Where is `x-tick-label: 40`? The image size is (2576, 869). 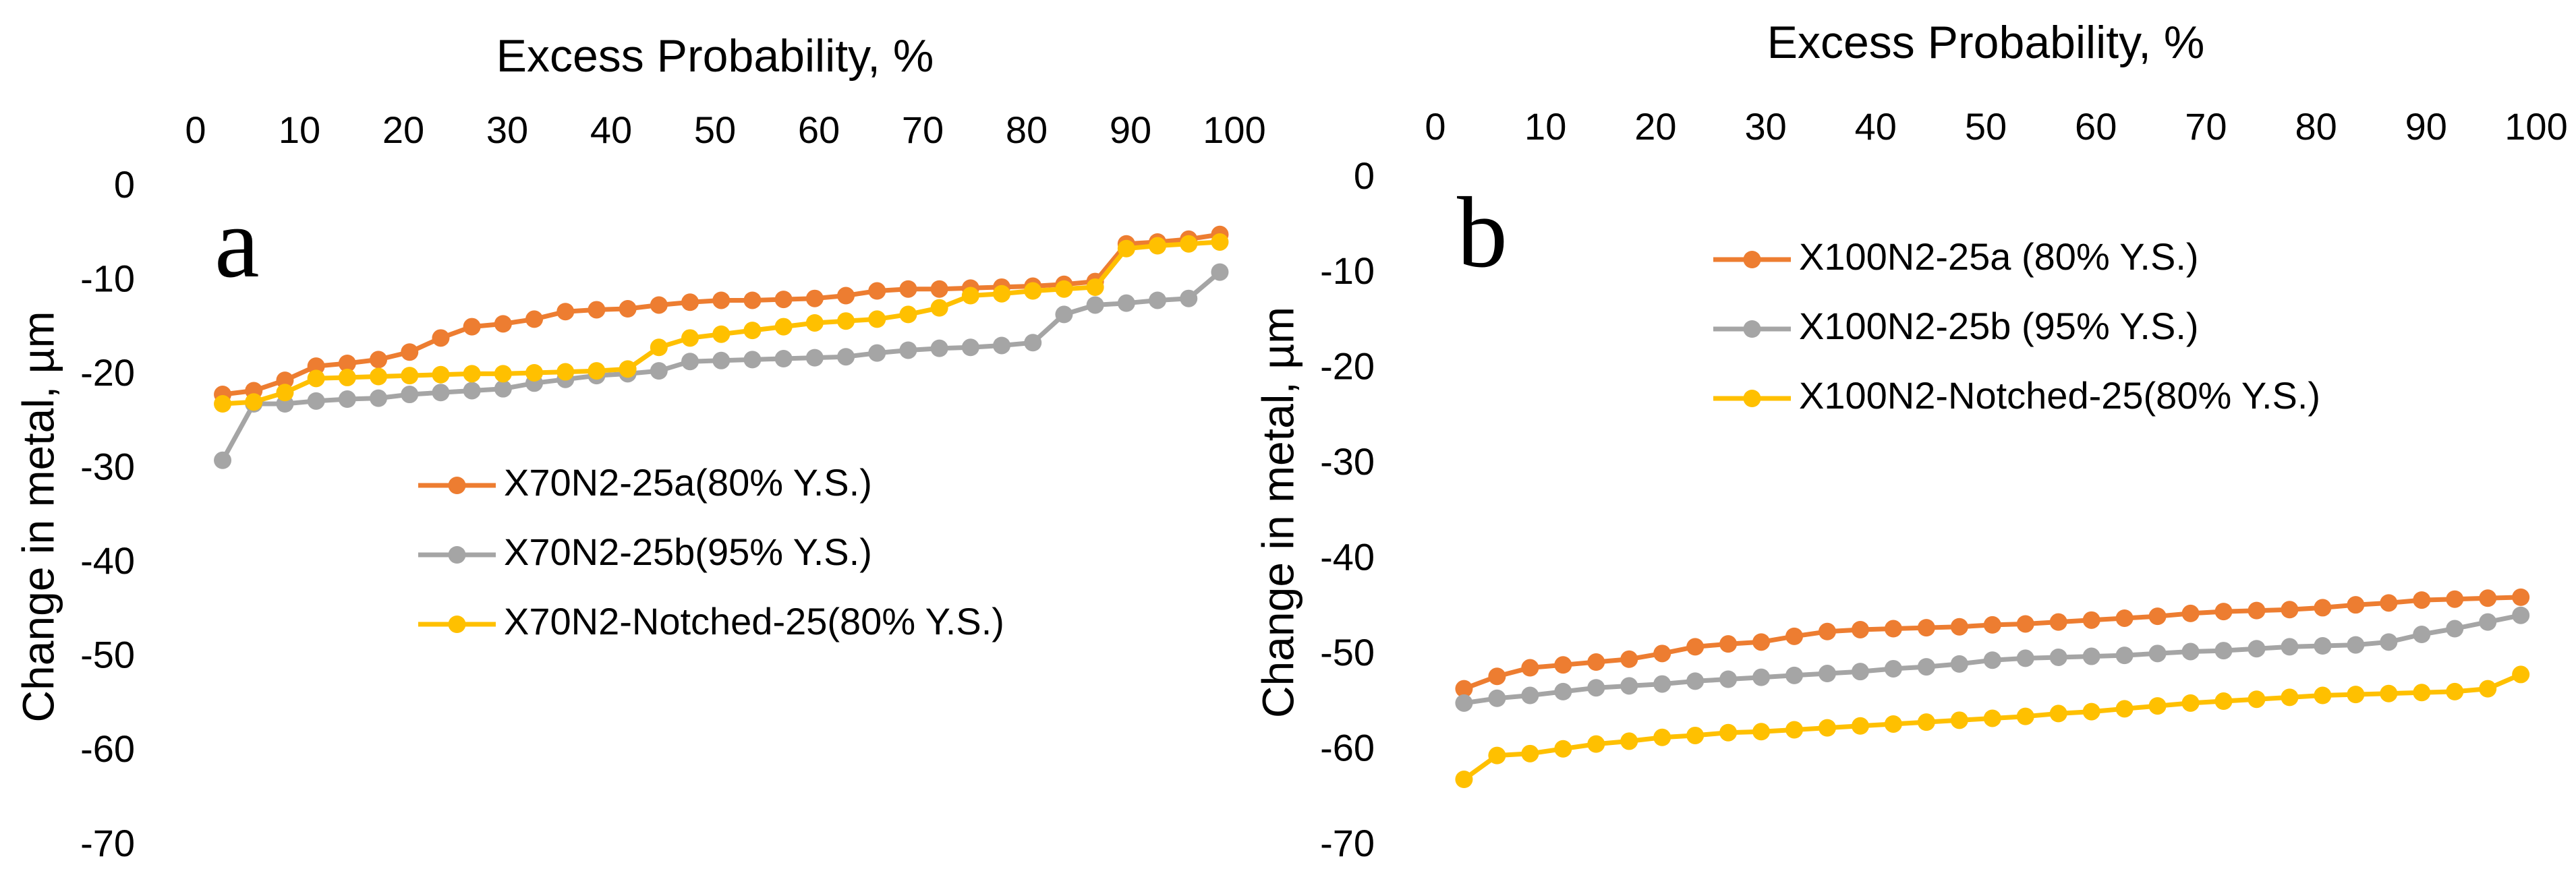 x-tick-label: 40 is located at coordinates (1876, 126).